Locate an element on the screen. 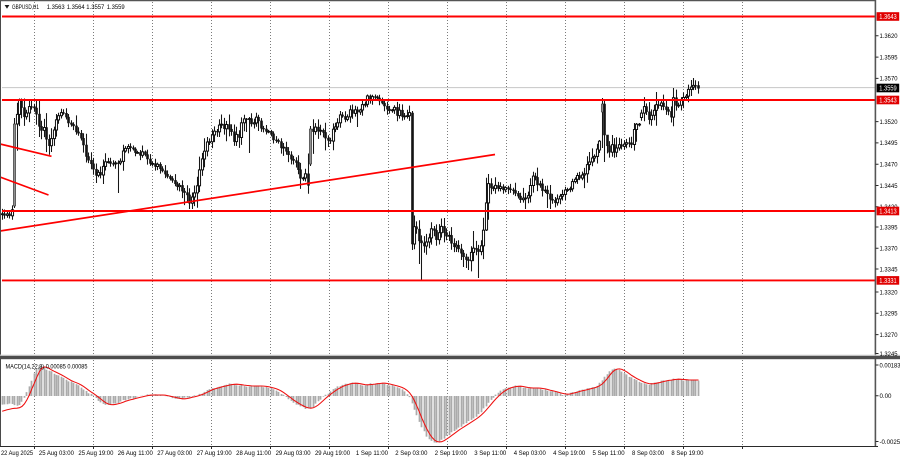 The image size is (900, 460). svg-text: 1.3245 is located at coordinates (889, 354).